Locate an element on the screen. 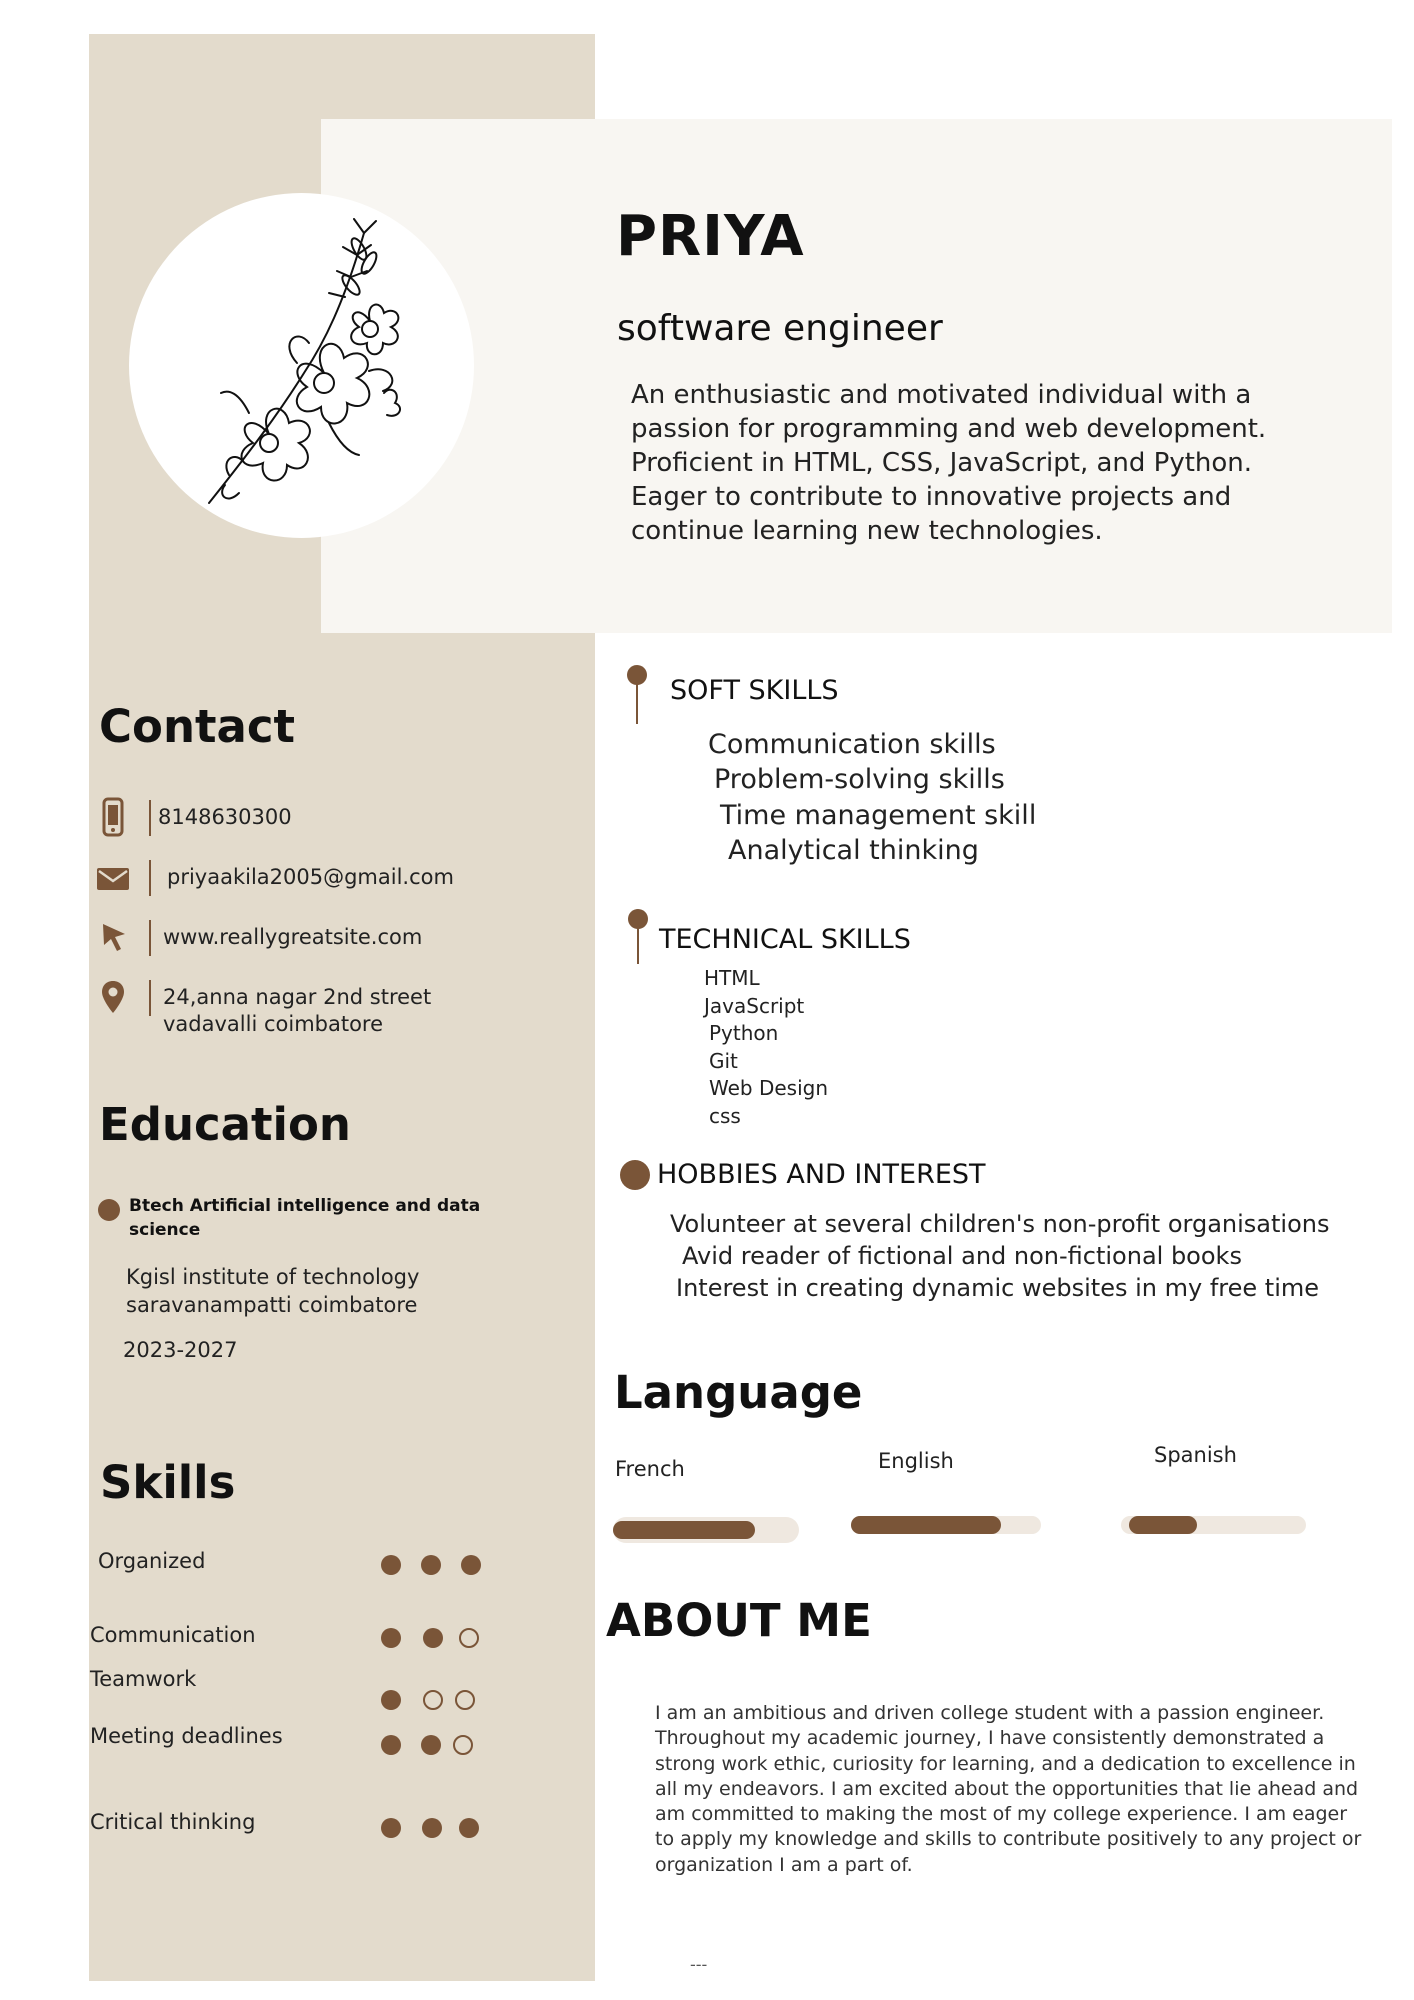  contact-address-line2: vadavalli coimbatore is located at coordinates (273, 1024).